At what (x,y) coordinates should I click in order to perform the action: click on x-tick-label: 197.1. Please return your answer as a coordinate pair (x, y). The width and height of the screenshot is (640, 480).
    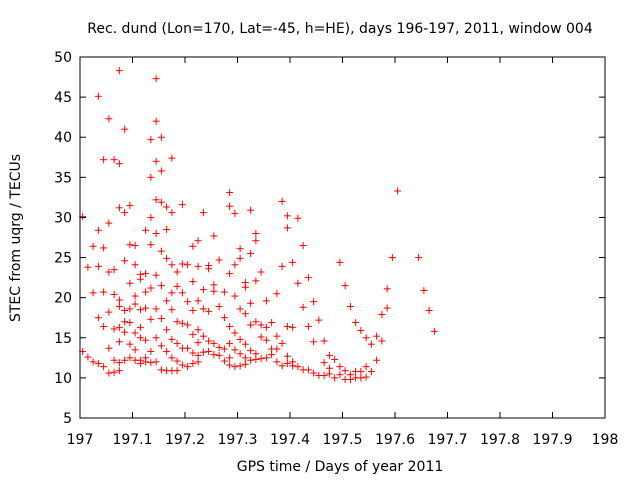
    Looking at the image, I should click on (132, 440).